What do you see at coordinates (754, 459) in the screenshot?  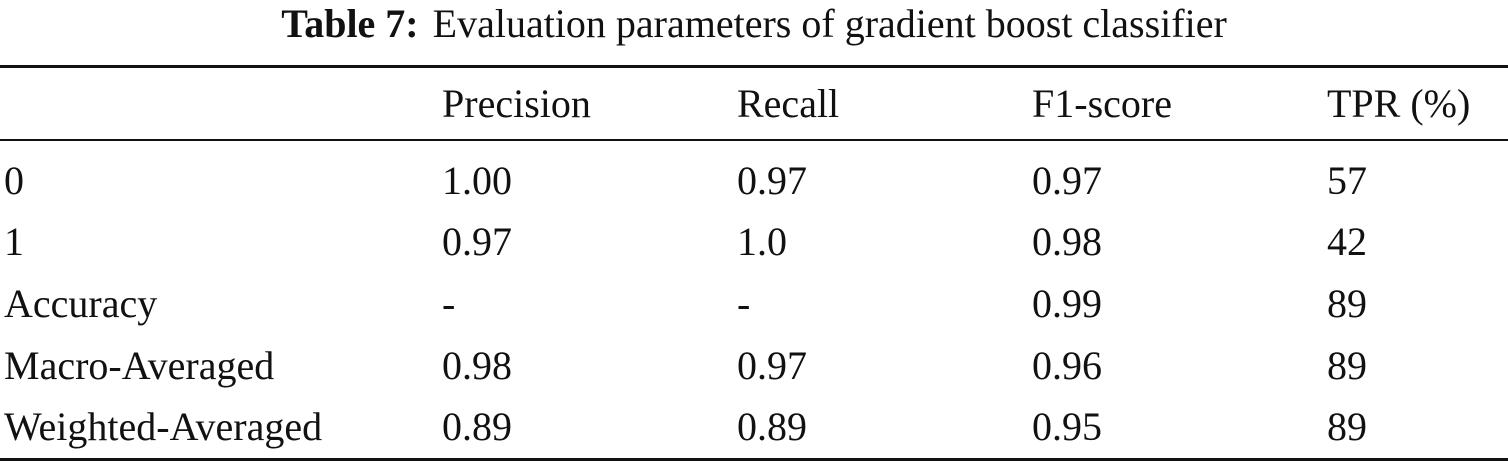 I see `bottom-rule` at bounding box center [754, 459].